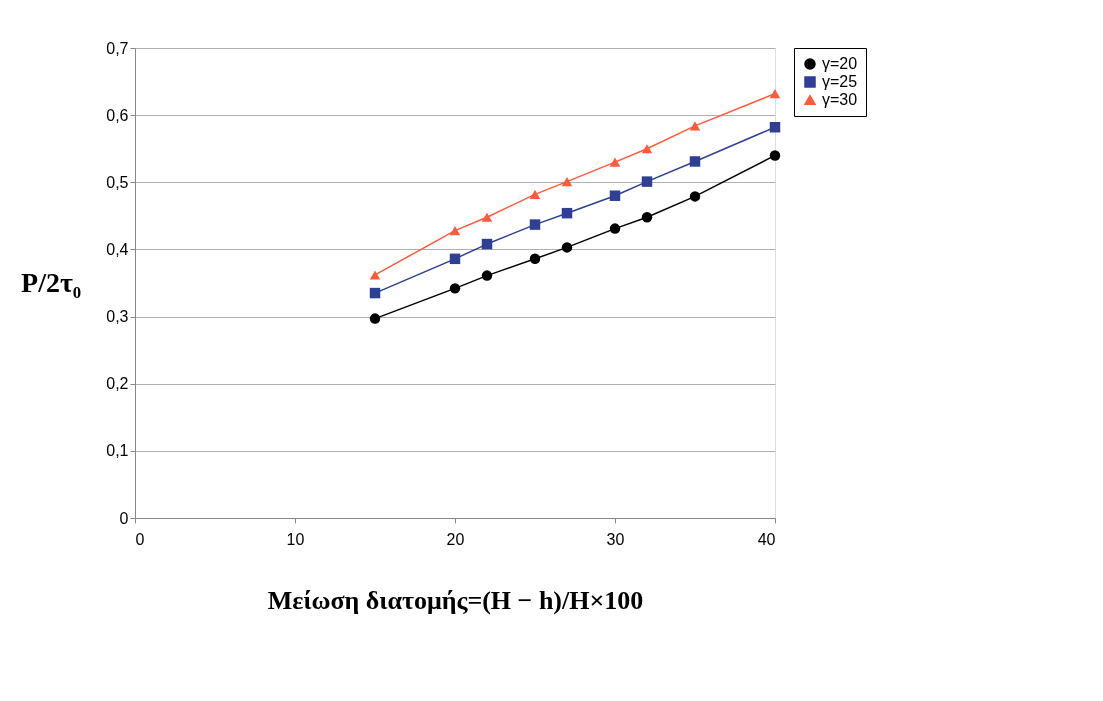  Describe the element at coordinates (117, 384) in the screenshot. I see `y-tick-label: 0,2` at that location.